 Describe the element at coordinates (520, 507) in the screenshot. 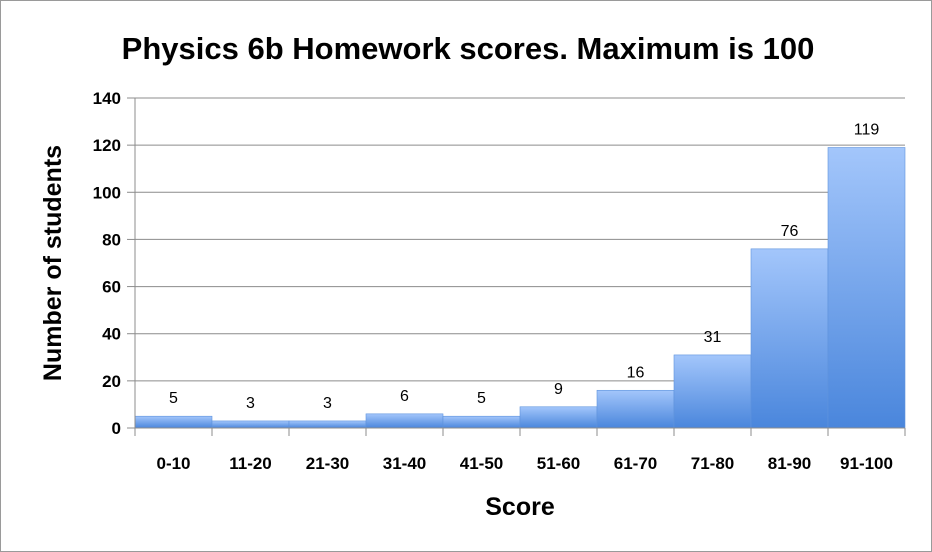

I see `x-axis-title: Score` at that location.